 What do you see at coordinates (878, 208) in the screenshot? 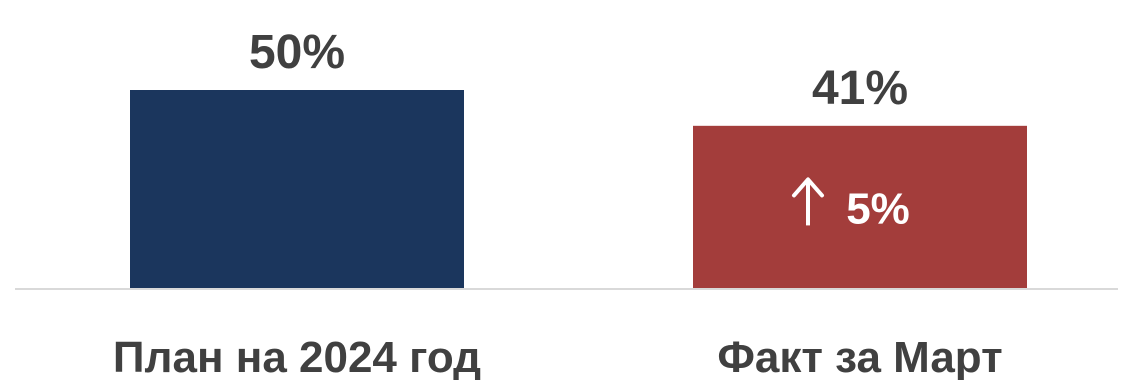
I see `annotation-text: 5%` at bounding box center [878, 208].